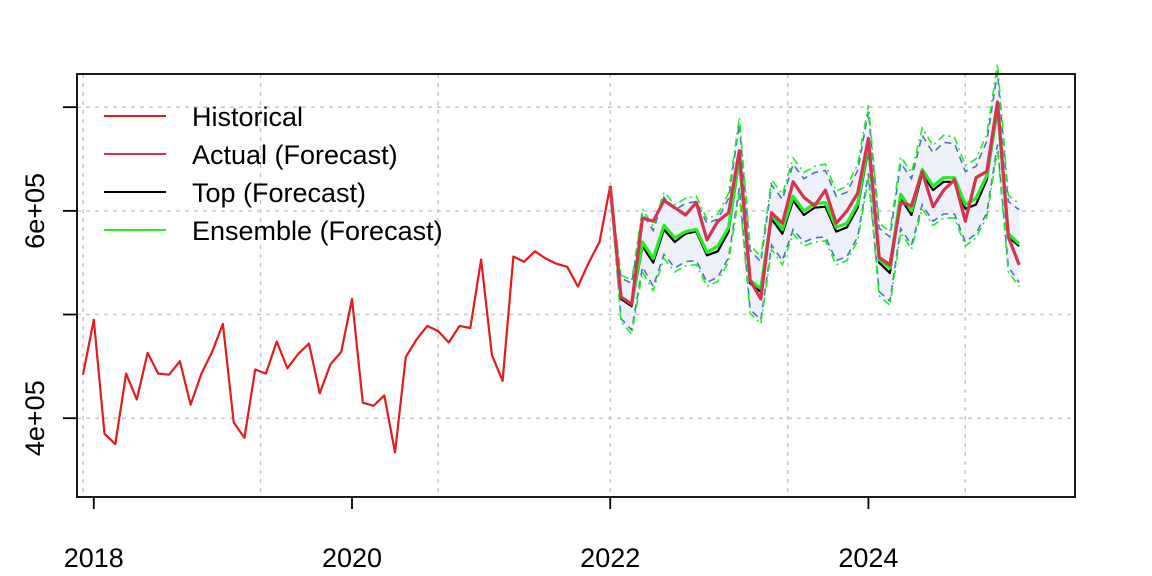 This screenshot has height=576, width=1152. What do you see at coordinates (352, 558) in the screenshot?
I see `x-tick-label-1: 2020` at bounding box center [352, 558].